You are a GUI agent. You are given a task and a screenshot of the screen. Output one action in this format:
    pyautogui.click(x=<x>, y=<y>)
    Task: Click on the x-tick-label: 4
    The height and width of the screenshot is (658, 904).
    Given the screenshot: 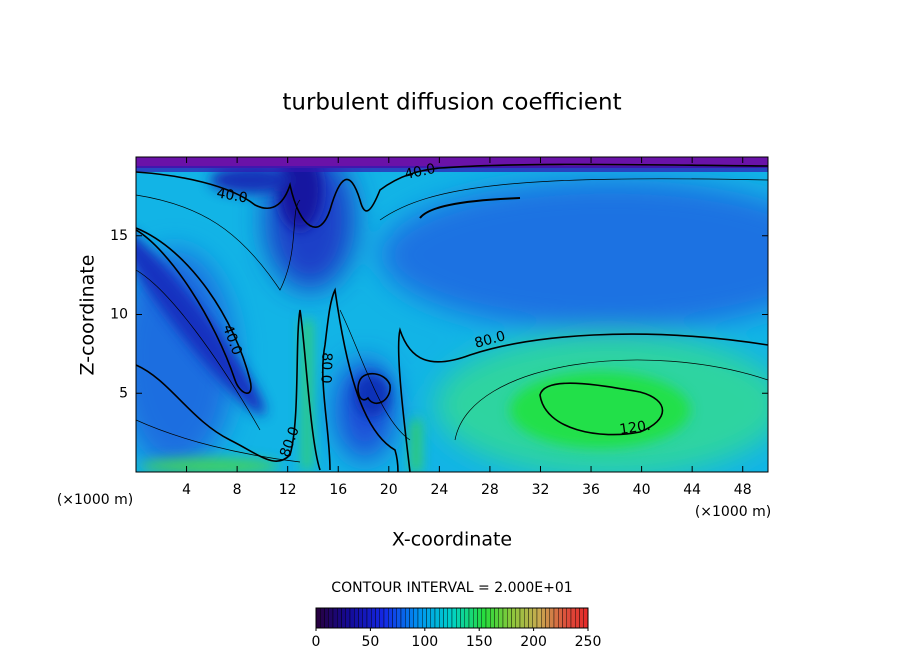 What is the action you would take?
    pyautogui.click(x=186, y=490)
    